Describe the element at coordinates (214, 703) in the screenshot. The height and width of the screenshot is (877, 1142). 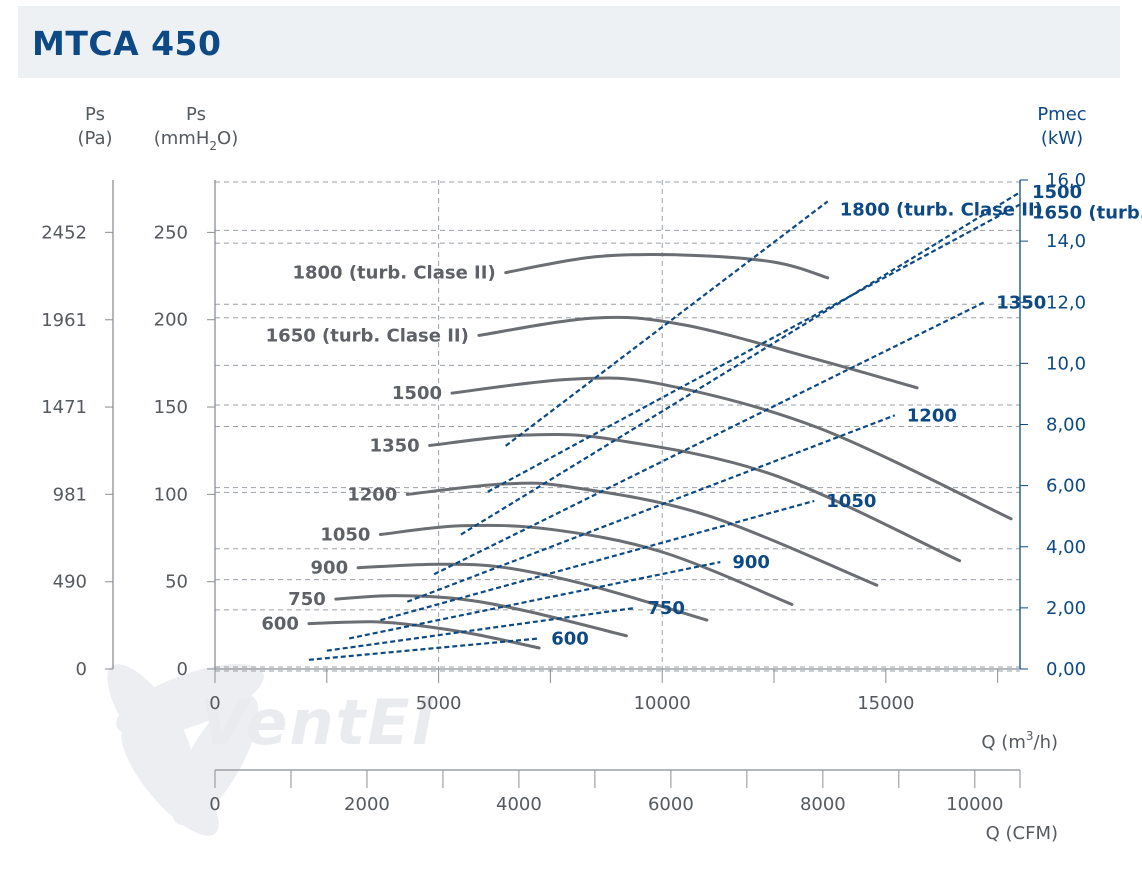
I see `q-tick-label: 0` at that location.